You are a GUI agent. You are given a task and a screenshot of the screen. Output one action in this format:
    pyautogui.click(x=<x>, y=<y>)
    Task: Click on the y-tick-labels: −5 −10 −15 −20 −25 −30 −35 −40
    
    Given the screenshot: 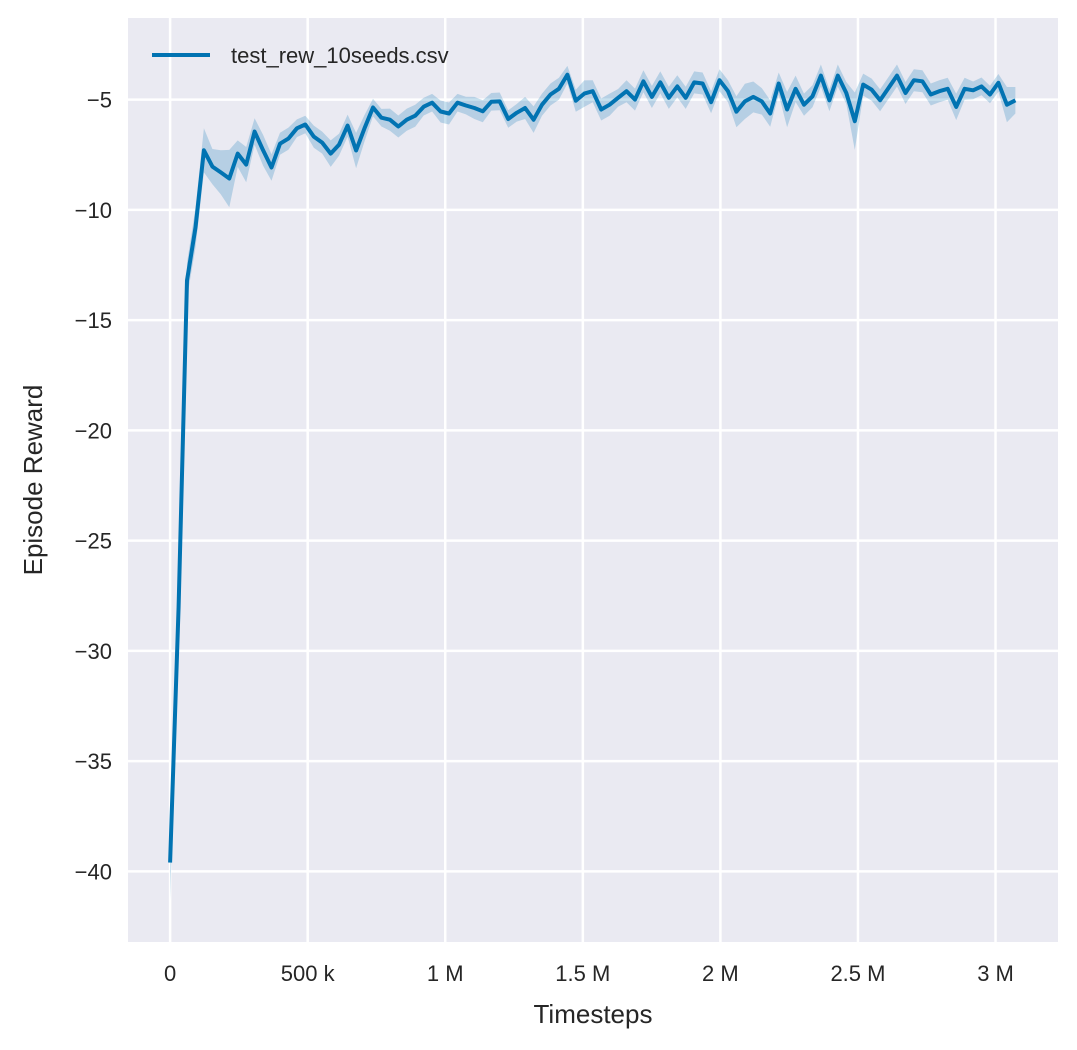 What is the action you would take?
    pyautogui.click(x=93, y=486)
    